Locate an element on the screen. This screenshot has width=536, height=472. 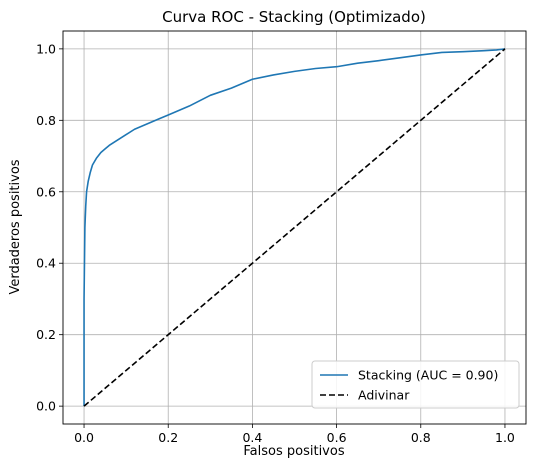
legend-label-adivinar: Adivinar is located at coordinates (384, 395).